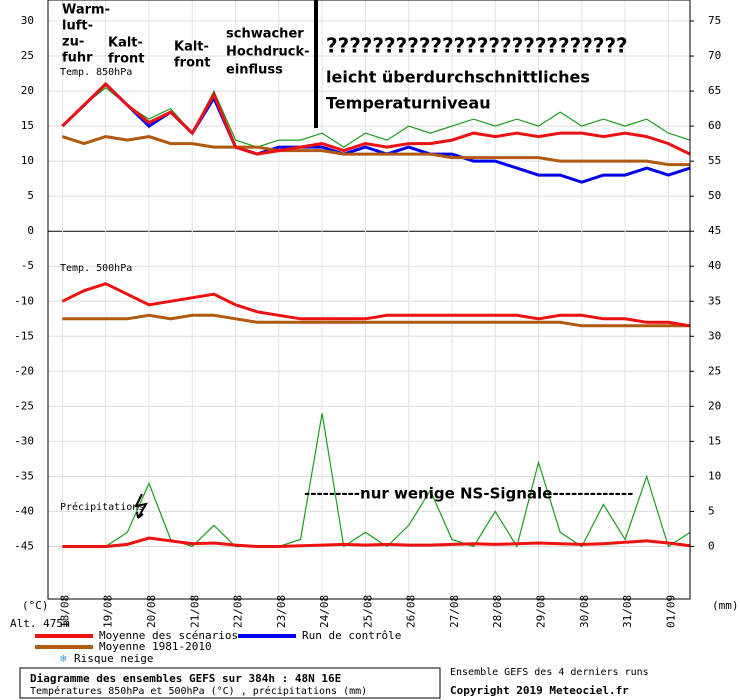 The width and height of the screenshot is (740, 700). I want to click on y-tick-label: -20, so click(24, 370).